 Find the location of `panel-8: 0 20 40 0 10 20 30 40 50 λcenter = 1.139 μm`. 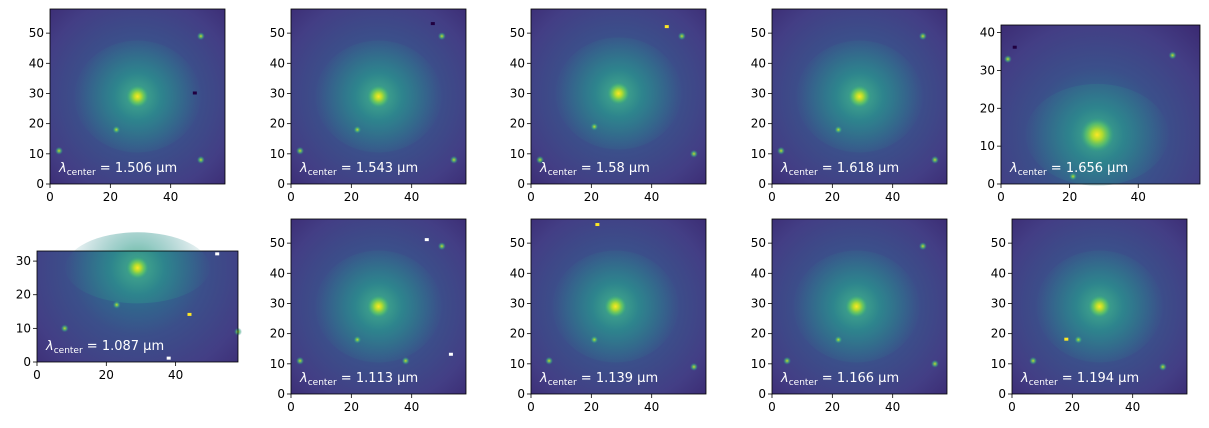

panel-8: 0 20 40 0 10 20 30 40 50 λcenter = 1.139 μm is located at coordinates (608, 316).